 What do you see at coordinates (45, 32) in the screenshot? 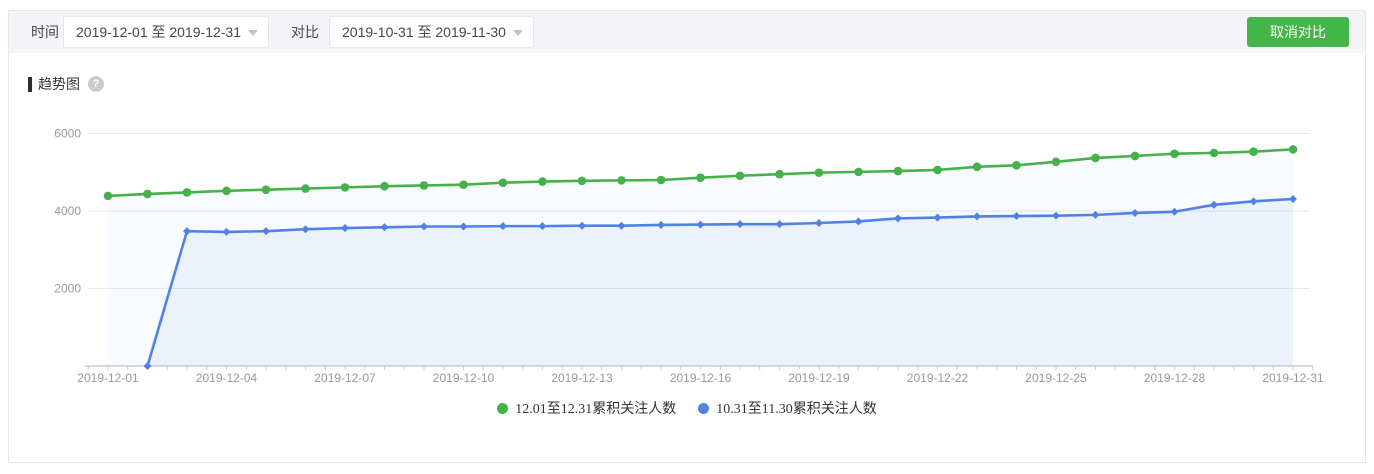
I see `time-label: 时间` at bounding box center [45, 32].